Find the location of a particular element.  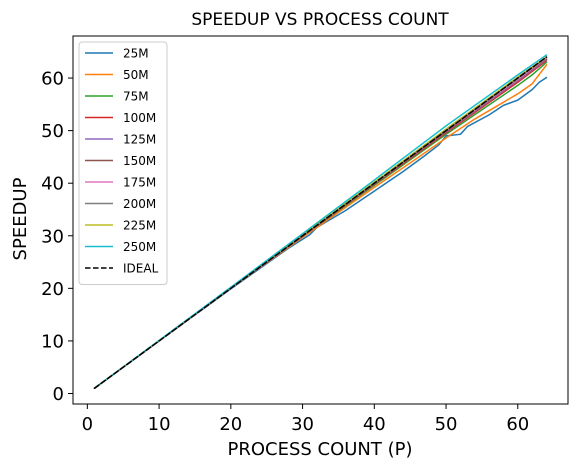

y-tick-label: 30 is located at coordinates (52, 236).